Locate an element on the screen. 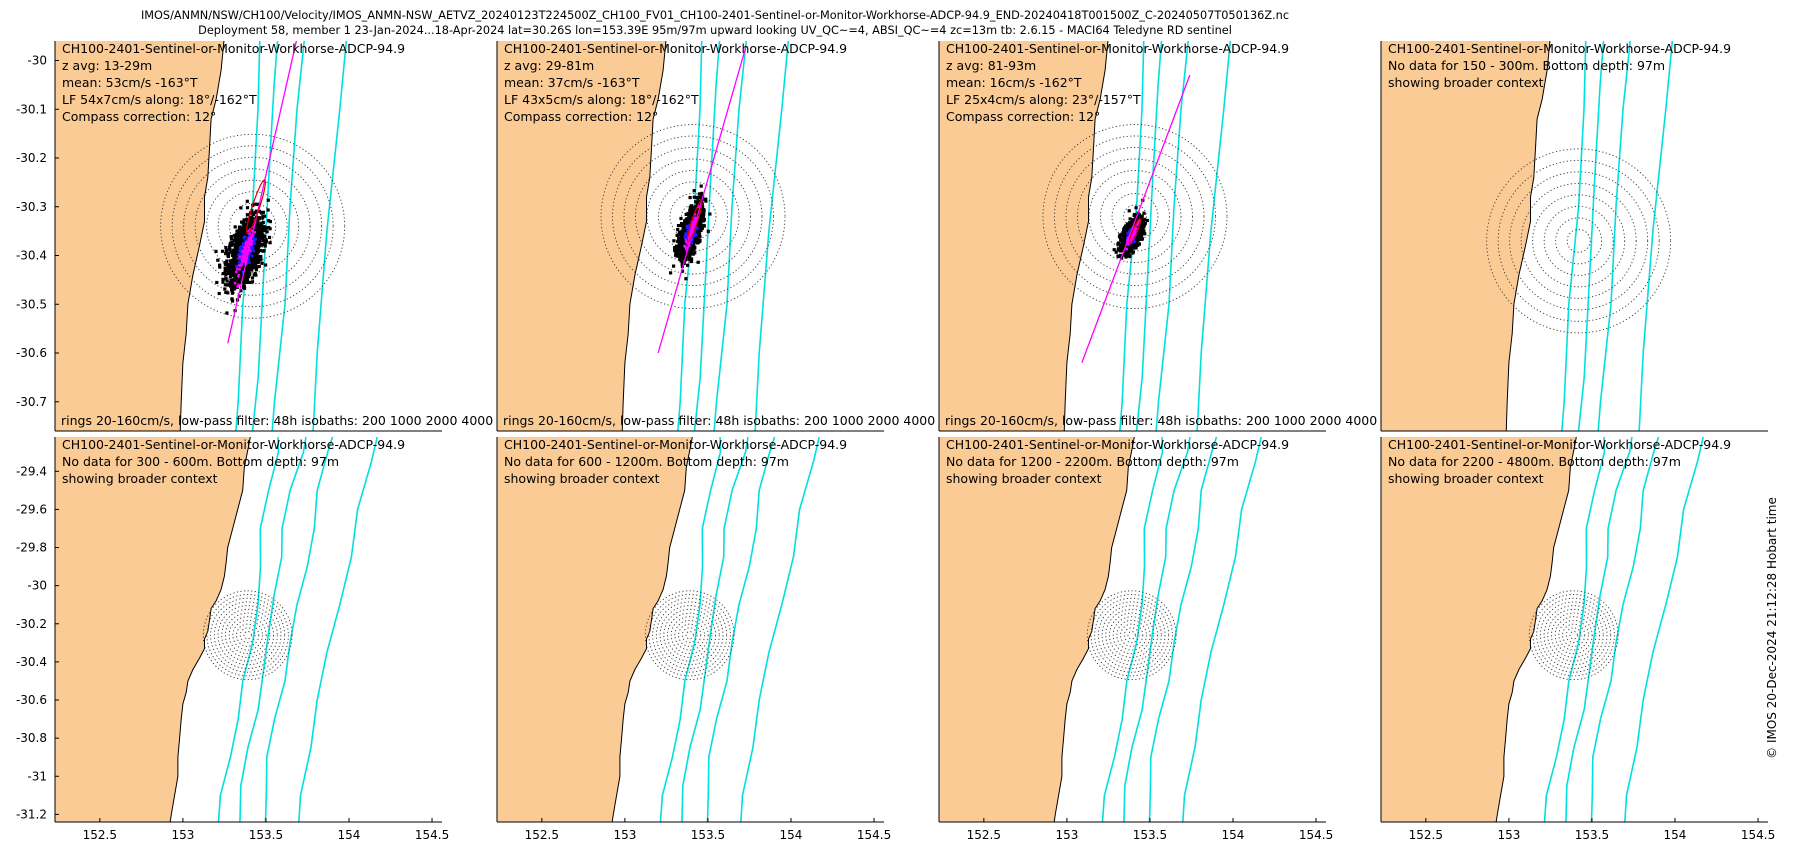 The image size is (1800, 850). y-tick-label: -29.8 is located at coordinates (31, 548).